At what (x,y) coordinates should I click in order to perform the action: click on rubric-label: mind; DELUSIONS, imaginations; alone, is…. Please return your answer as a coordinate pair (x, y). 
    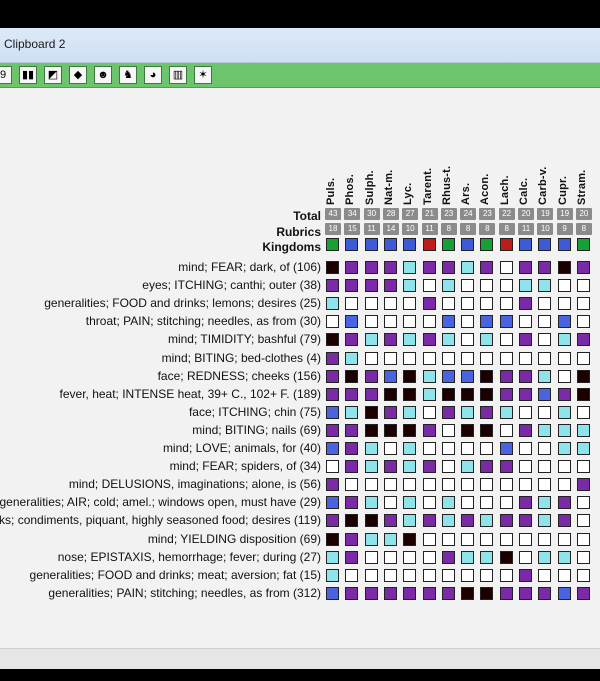
    Looking at the image, I should click on (194, 484).